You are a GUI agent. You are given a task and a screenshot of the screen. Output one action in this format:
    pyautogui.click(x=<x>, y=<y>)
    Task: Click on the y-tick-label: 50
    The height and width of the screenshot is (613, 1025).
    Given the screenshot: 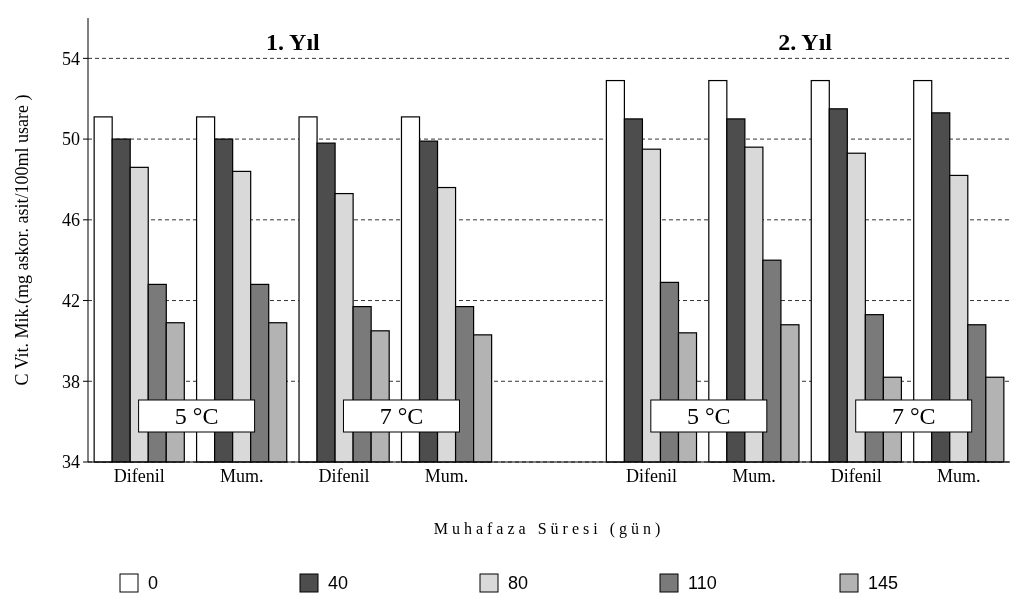 What is the action you would take?
    pyautogui.click(x=71, y=139)
    